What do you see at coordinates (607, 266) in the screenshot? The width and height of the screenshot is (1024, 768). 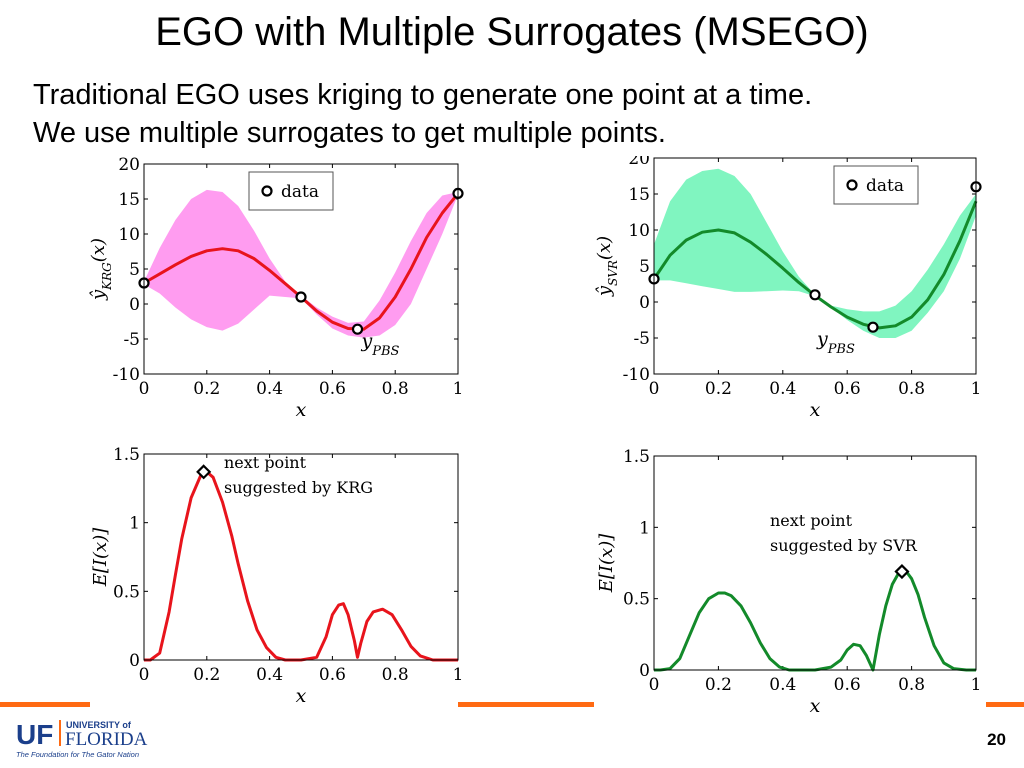 I see `y-axis-label: ŷSVR(x)` at bounding box center [607, 266].